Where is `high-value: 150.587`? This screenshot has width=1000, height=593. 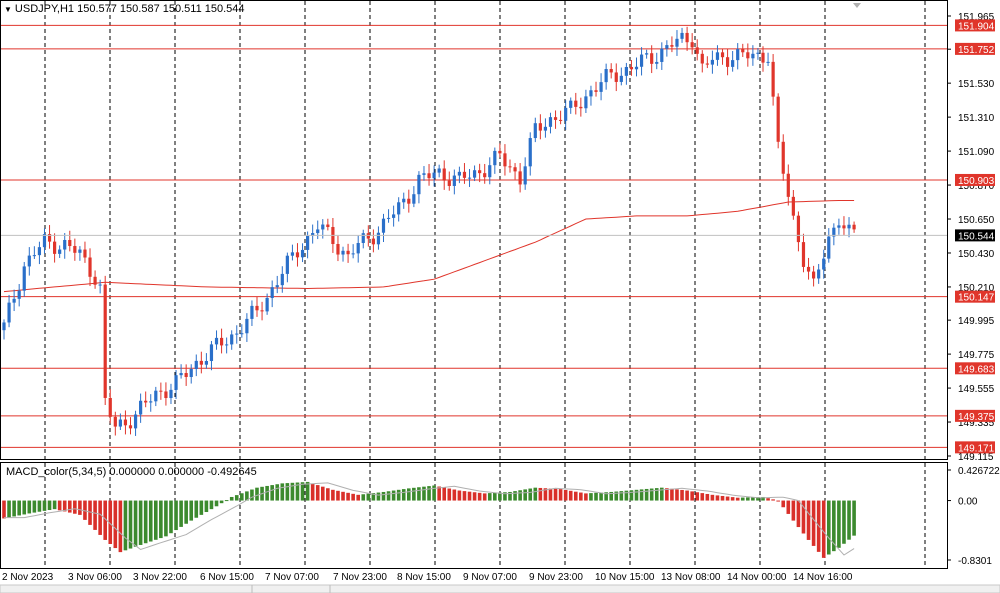
high-value: 150.587 is located at coordinates (139, 9).